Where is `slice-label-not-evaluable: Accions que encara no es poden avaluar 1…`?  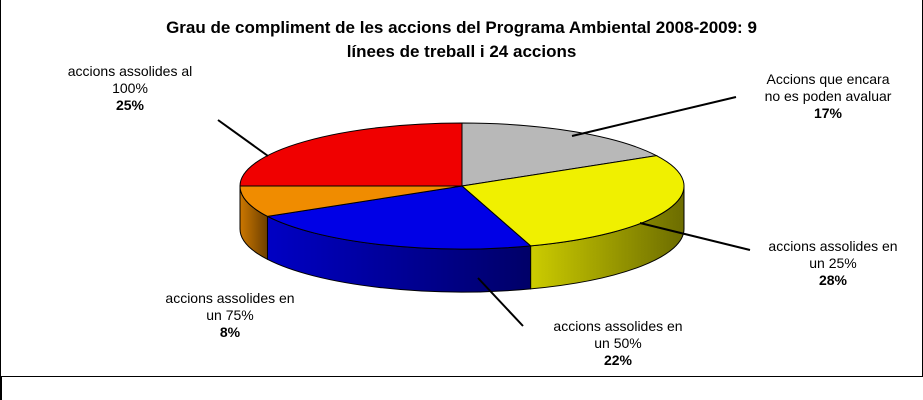 slice-label-not-evaluable: Accions que encara no es poden avaluar 1… is located at coordinates (828, 96).